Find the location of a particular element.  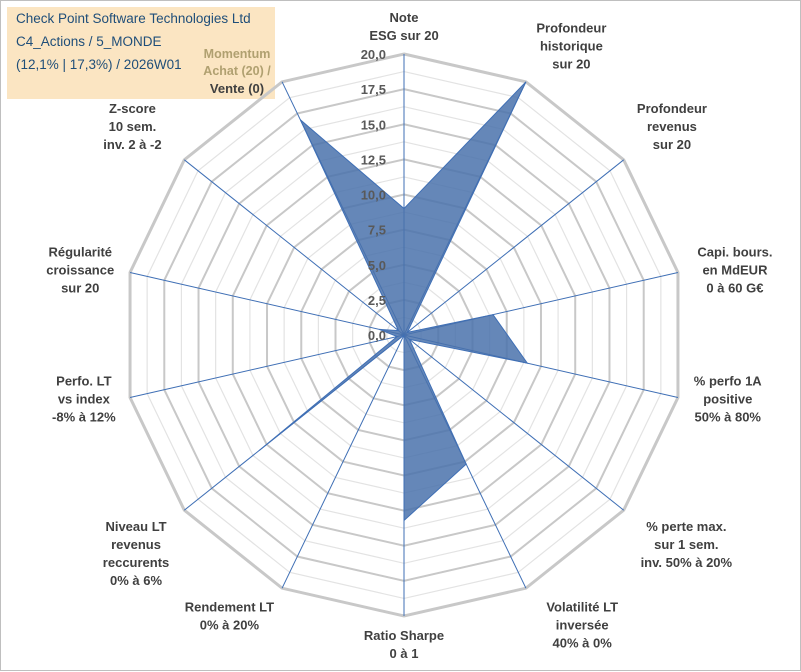

momentum-label-line3: Vente (0) is located at coordinates (237, 88).